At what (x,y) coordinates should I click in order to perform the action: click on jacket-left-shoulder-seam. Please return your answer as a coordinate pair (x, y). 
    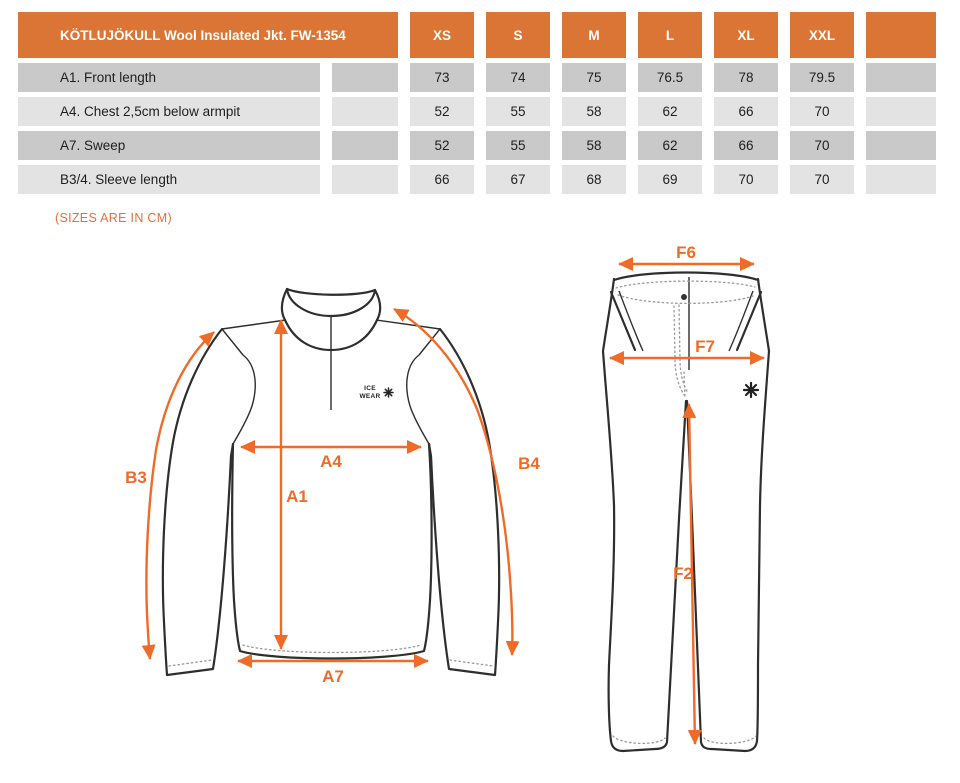
    Looking at the image, I should click on (254, 382).